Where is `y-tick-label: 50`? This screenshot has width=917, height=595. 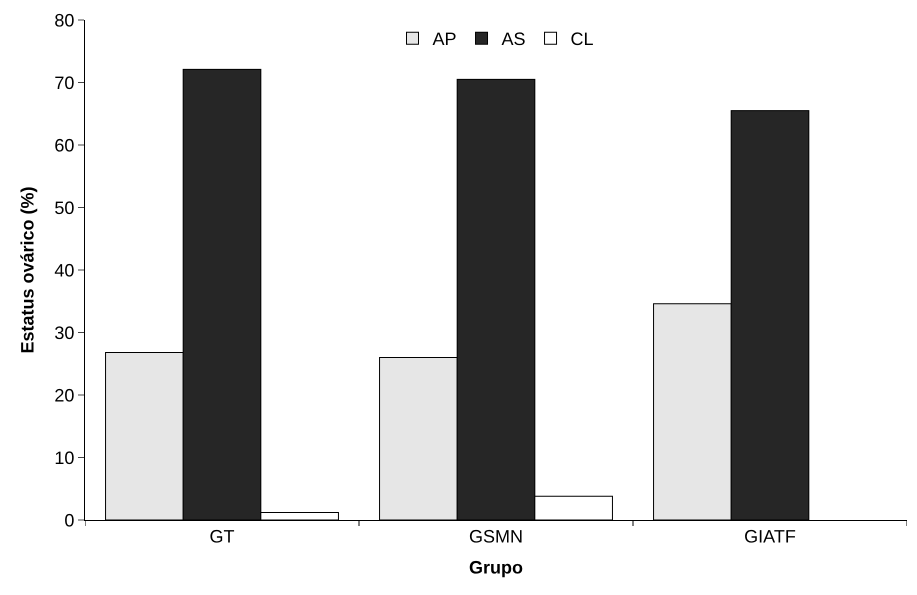 y-tick-label: 50 is located at coordinates (64, 208).